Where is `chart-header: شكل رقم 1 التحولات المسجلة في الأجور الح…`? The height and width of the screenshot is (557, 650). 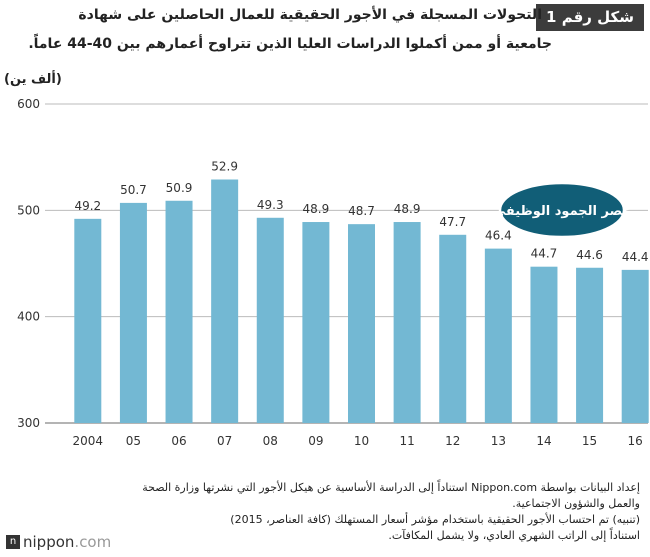 chart-header: شكل رقم 1 التحولات المسجلة في الأجور الح… is located at coordinates (325, 31).